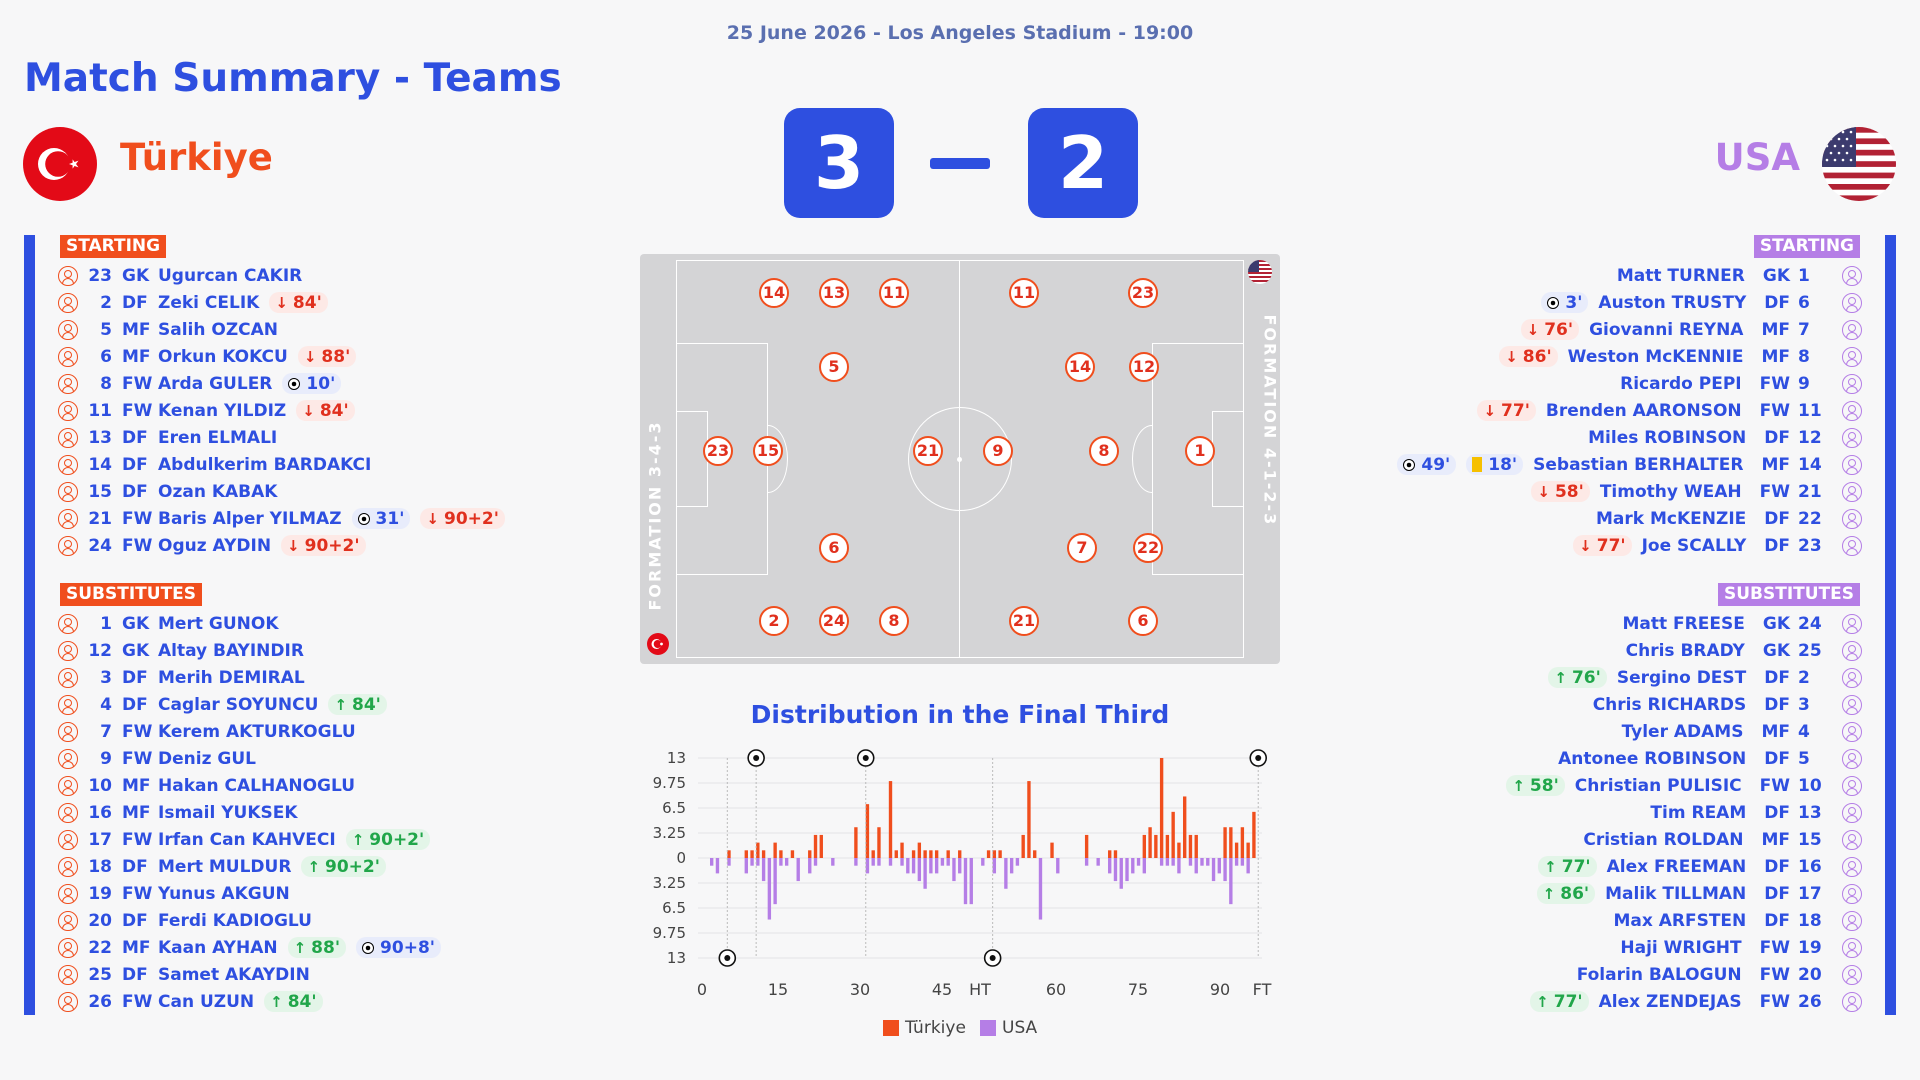  Describe the element at coordinates (1742, 623) in the screenshot. I see `player-row: Matt FREESE GK 24` at that location.